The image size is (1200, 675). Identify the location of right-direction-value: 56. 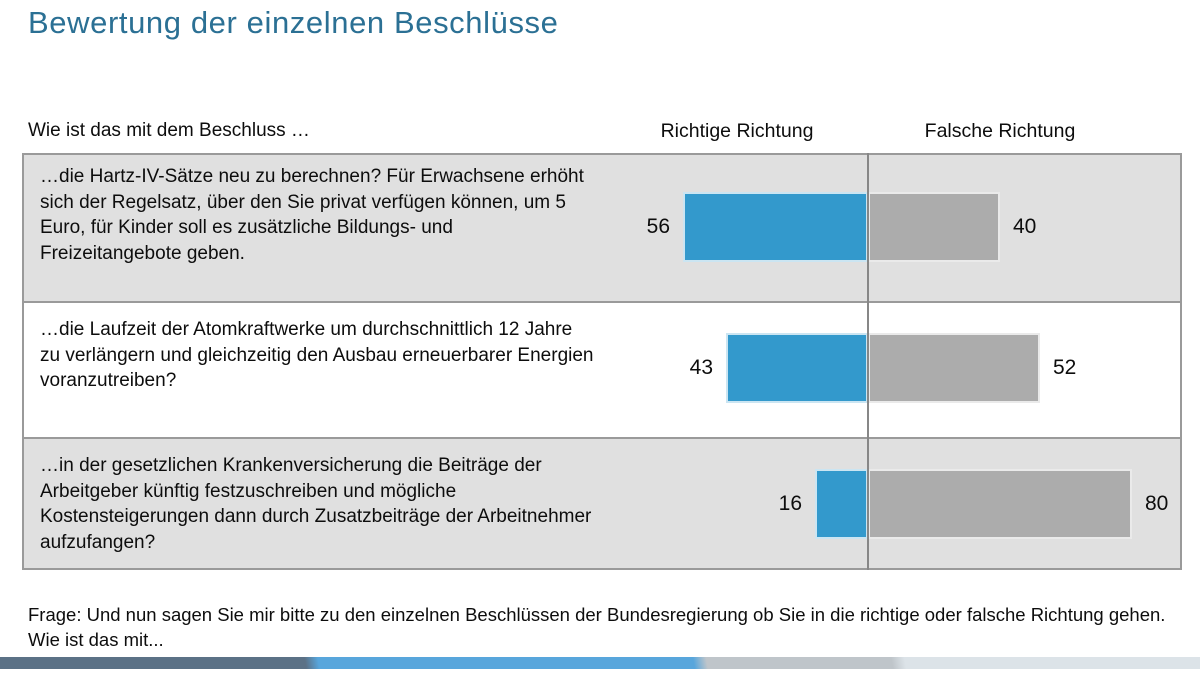
(658, 226).